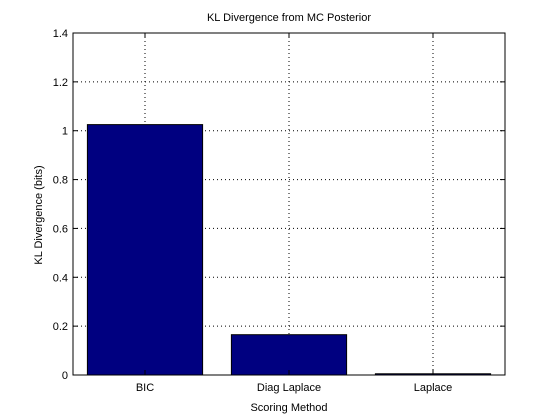 This screenshot has width=560, height=420. What do you see at coordinates (289, 18) in the screenshot?
I see `chart-title: KL Divergence from MC Posterior` at bounding box center [289, 18].